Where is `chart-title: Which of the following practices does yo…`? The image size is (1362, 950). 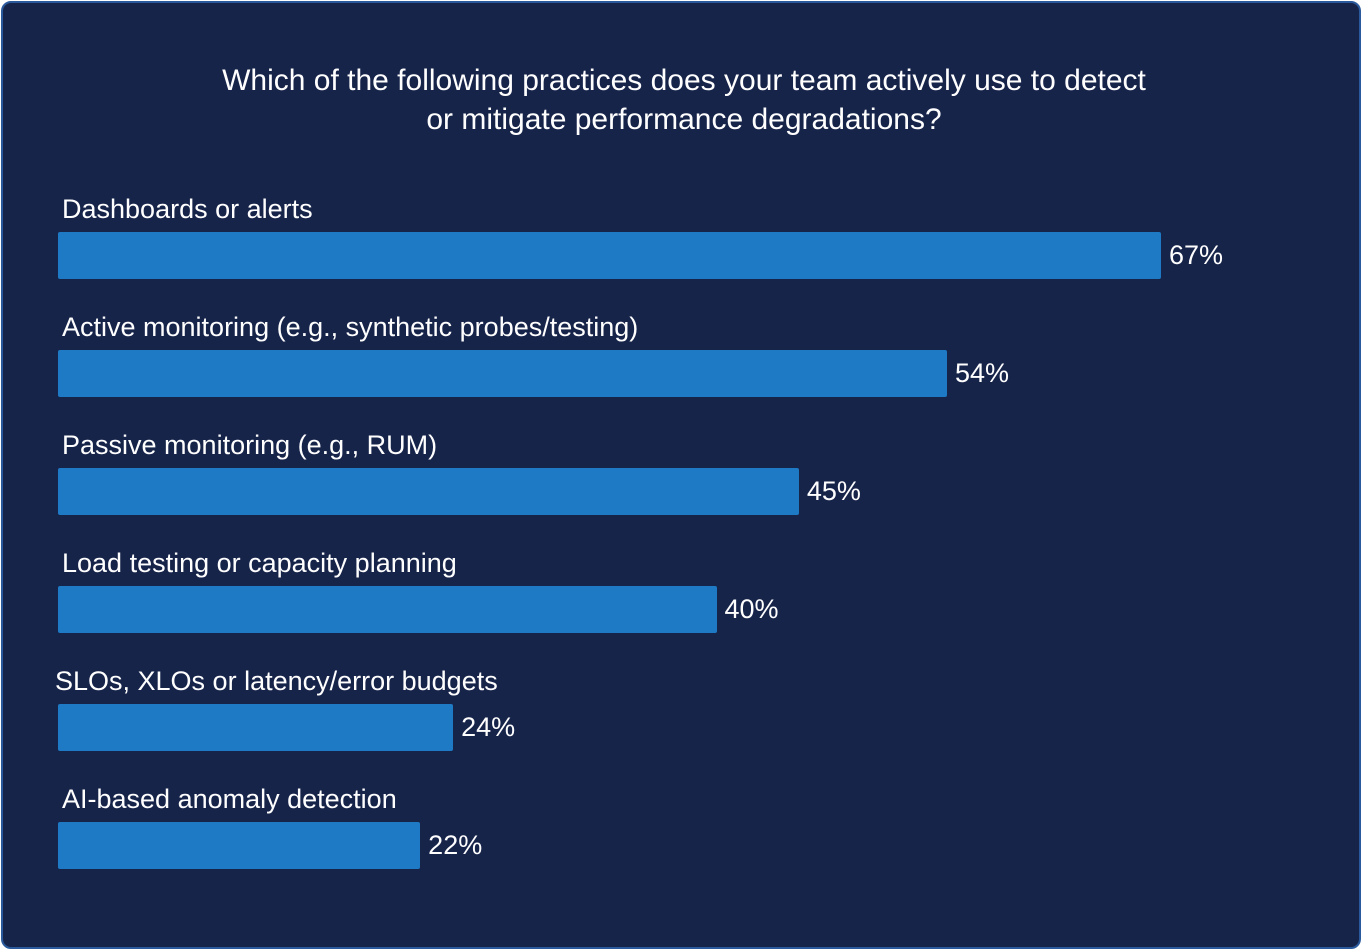
chart-title: Which of the following practices does yo… is located at coordinates (682, 100).